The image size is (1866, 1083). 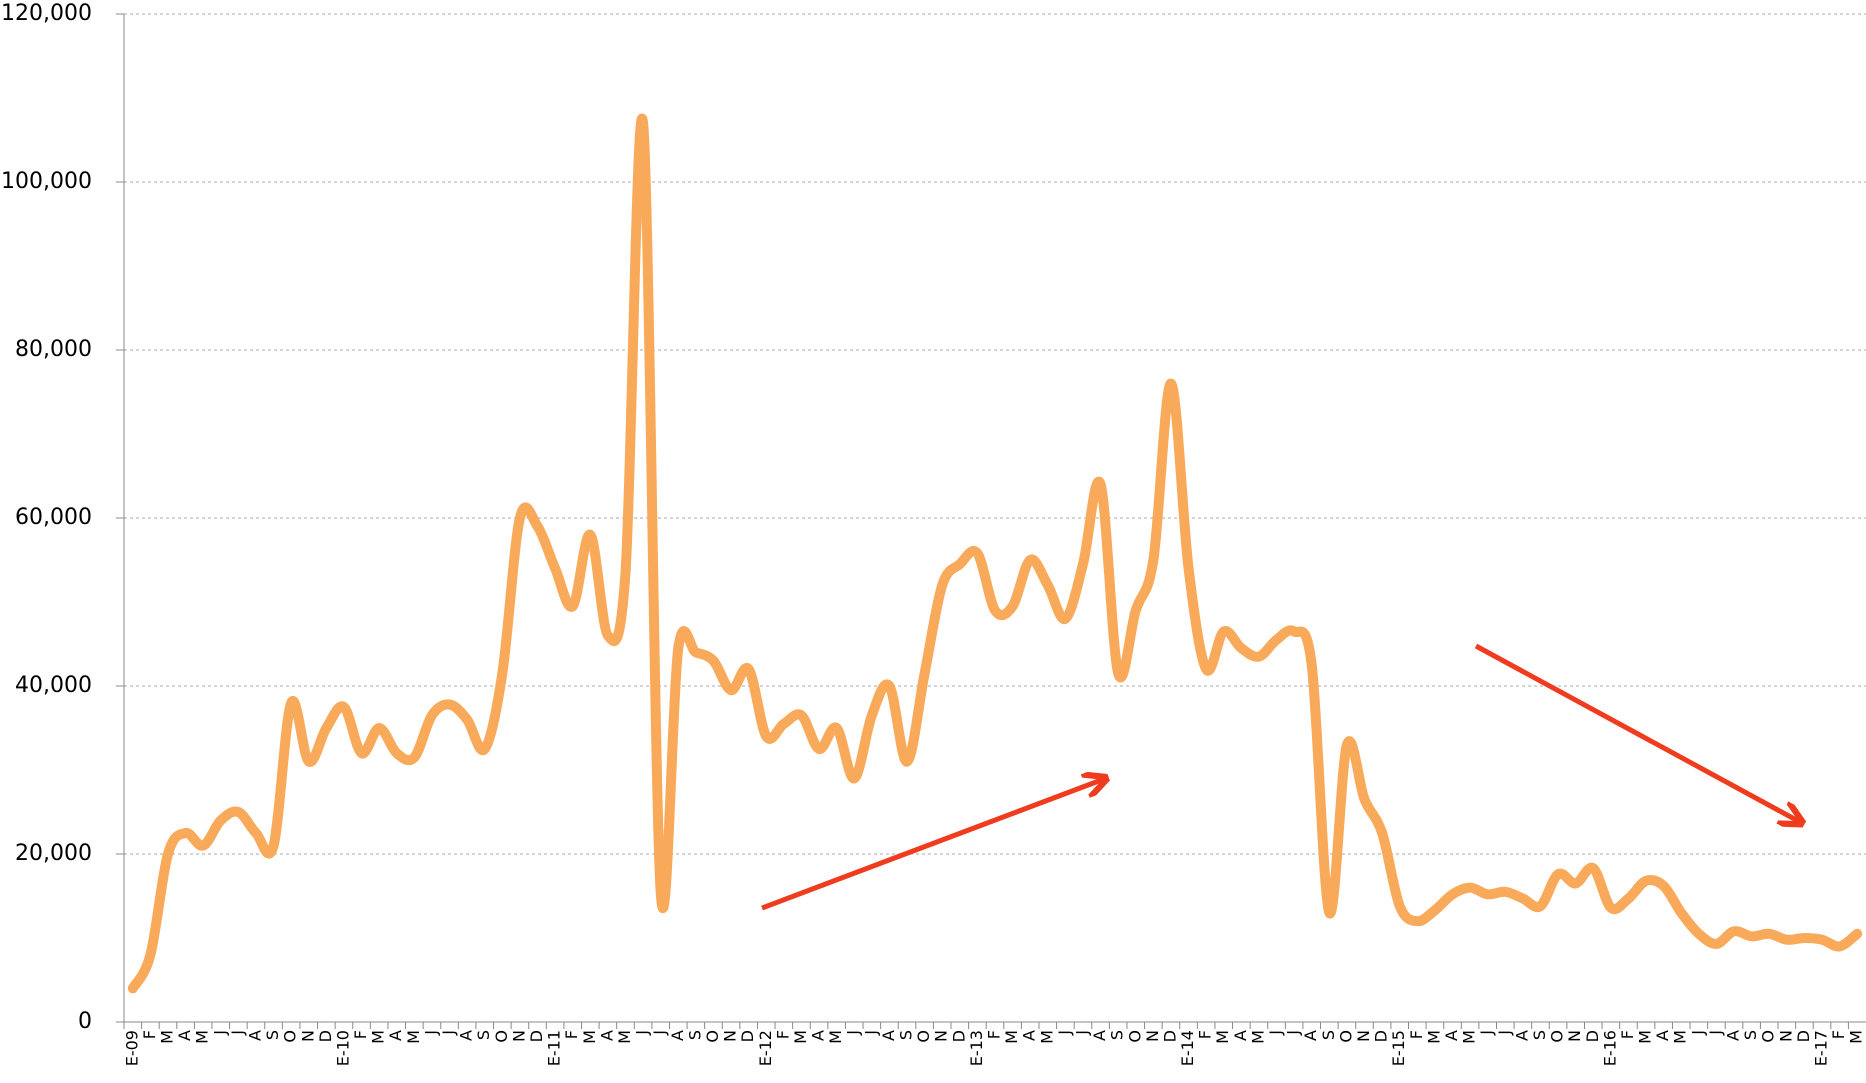 What do you see at coordinates (53, 685) in the screenshot?
I see `y-tick-label: 40,000` at bounding box center [53, 685].